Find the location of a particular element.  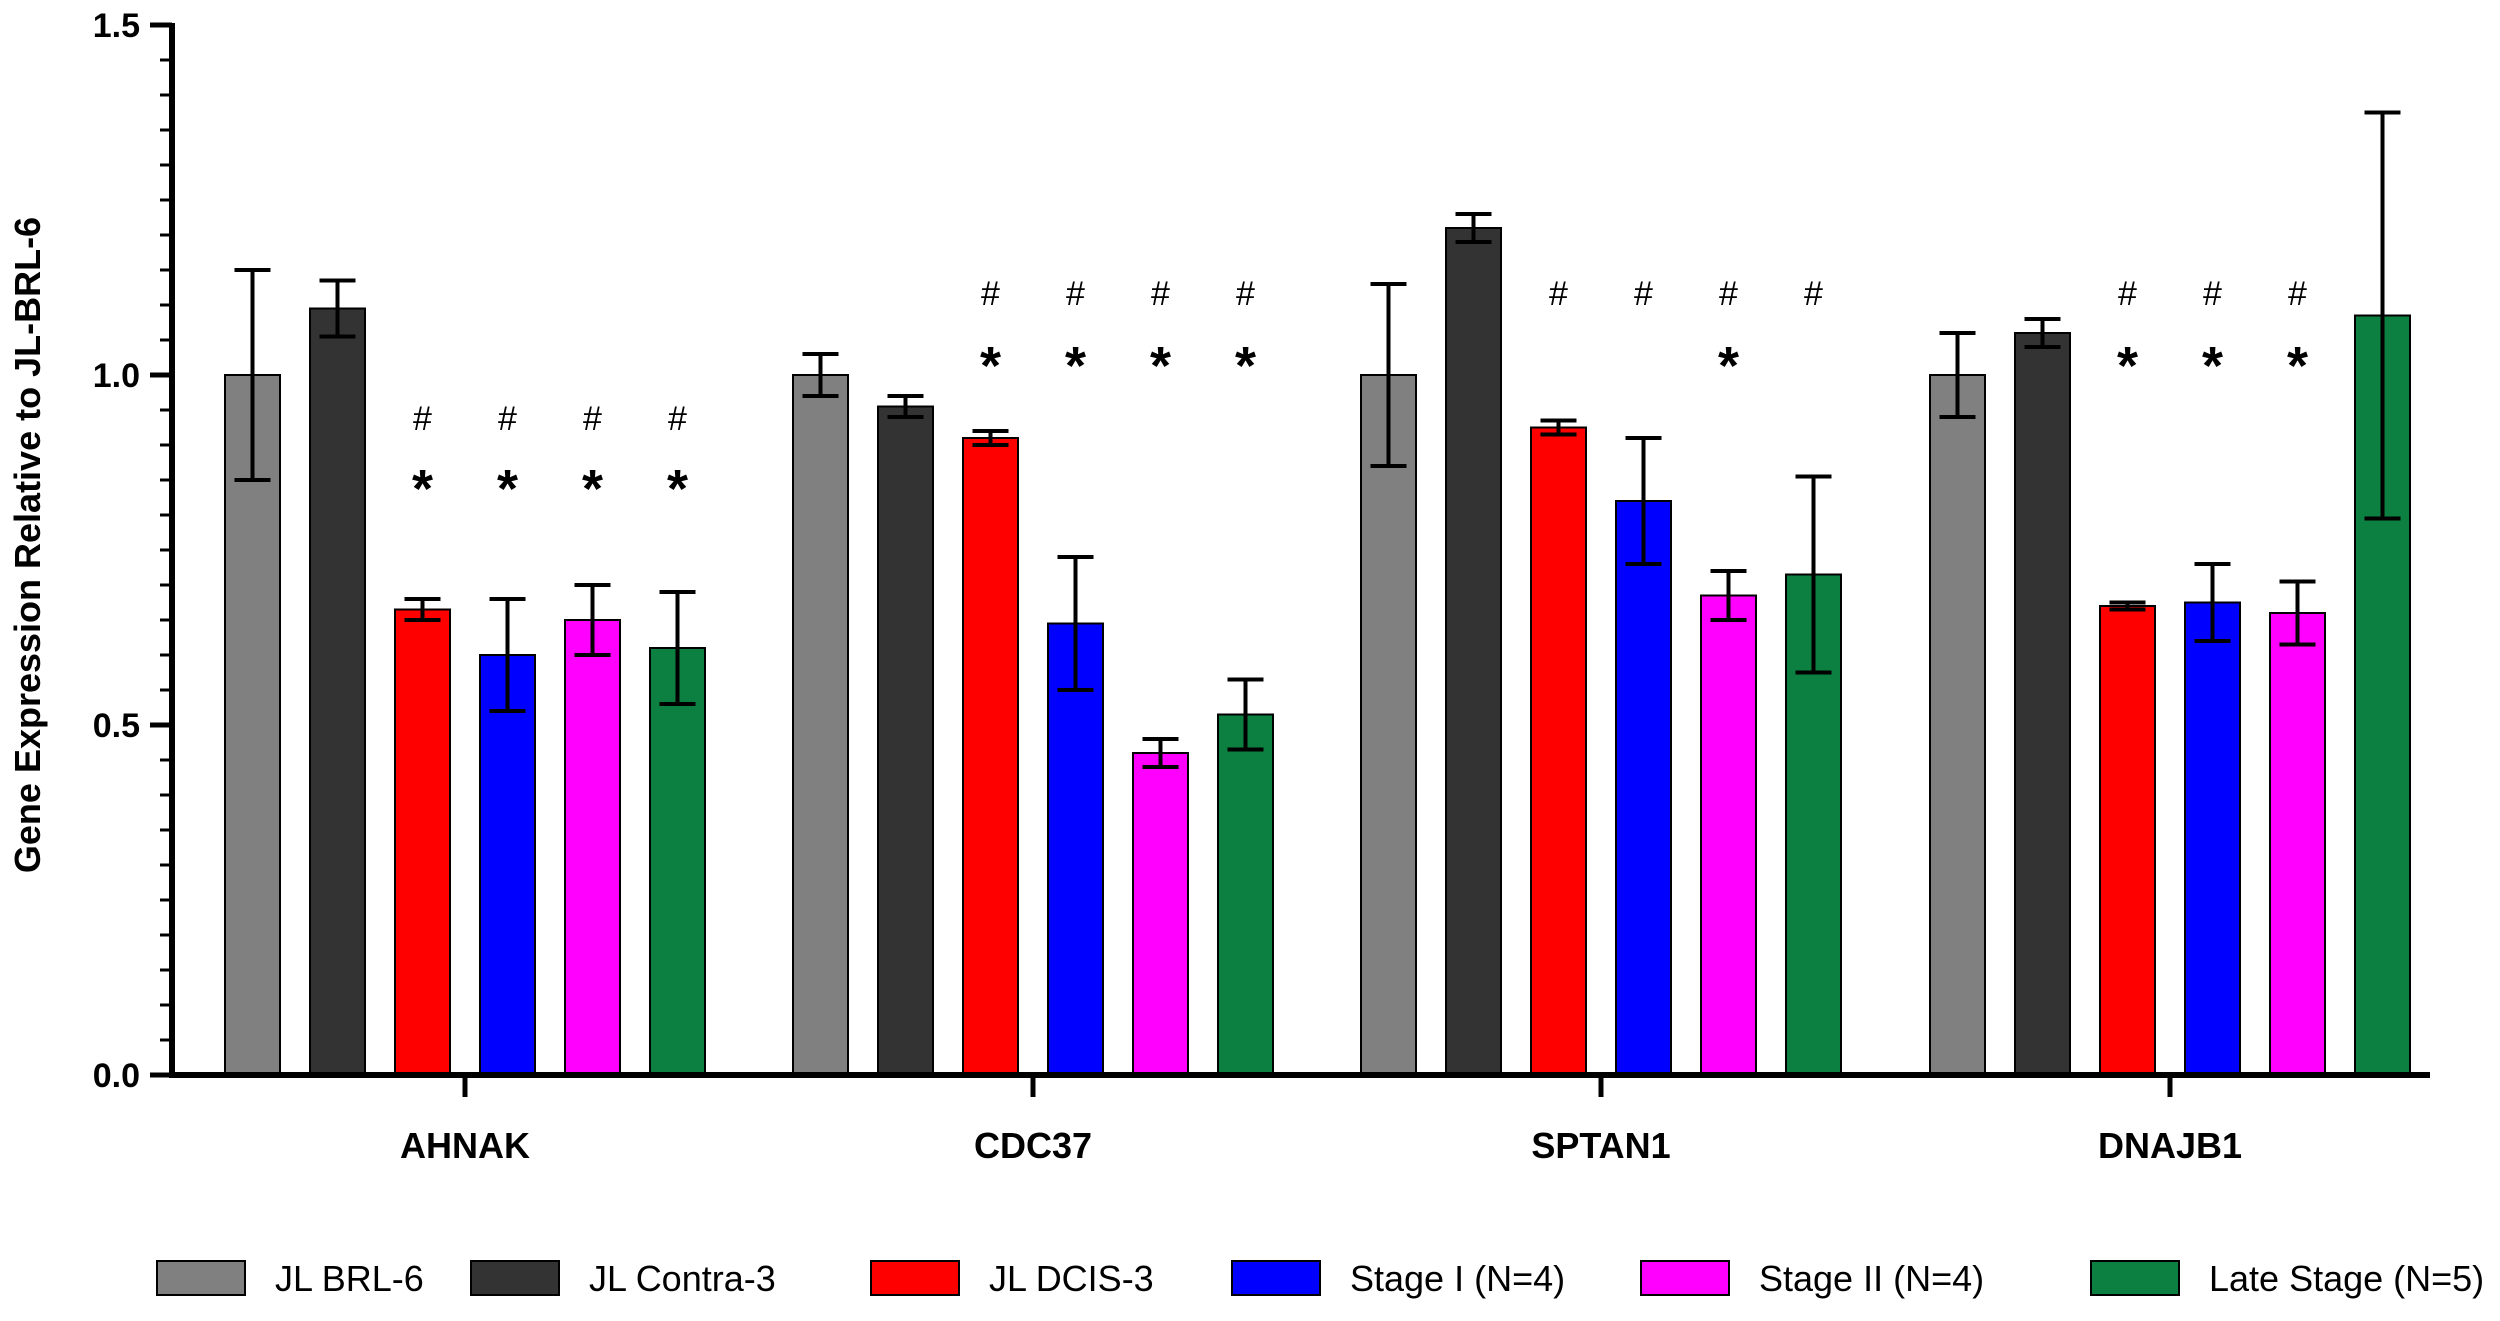

y-tick-label: 0.0 is located at coordinates (116, 1076).